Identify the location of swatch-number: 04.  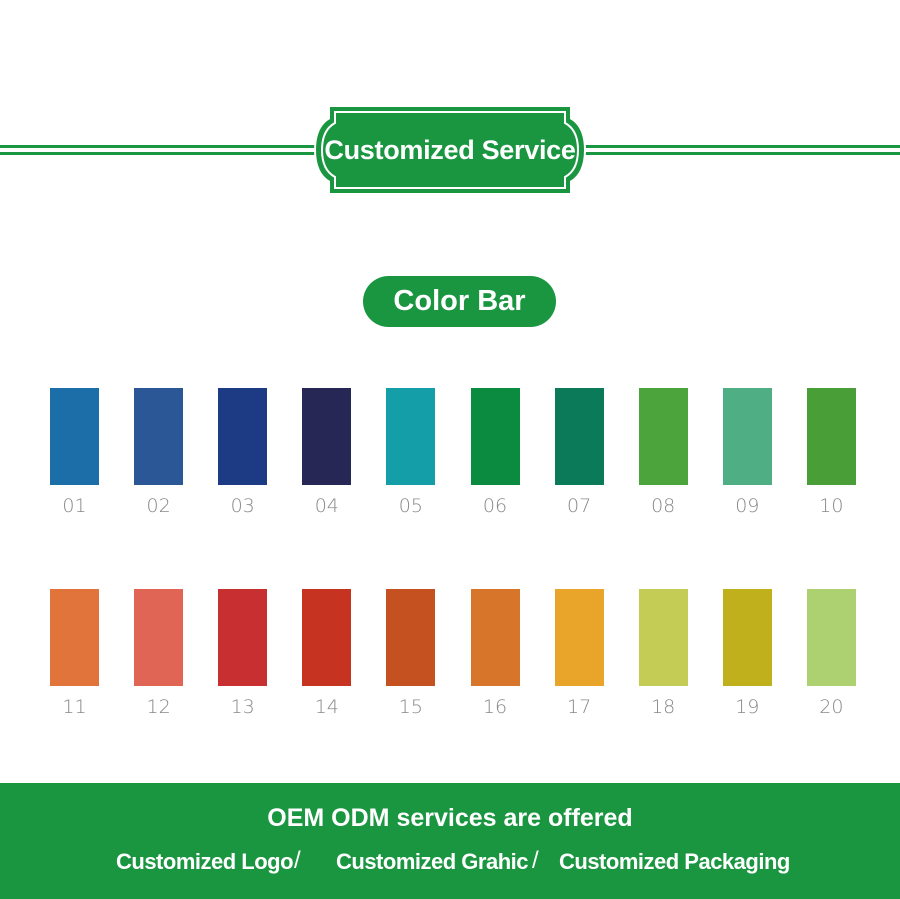
(326, 506).